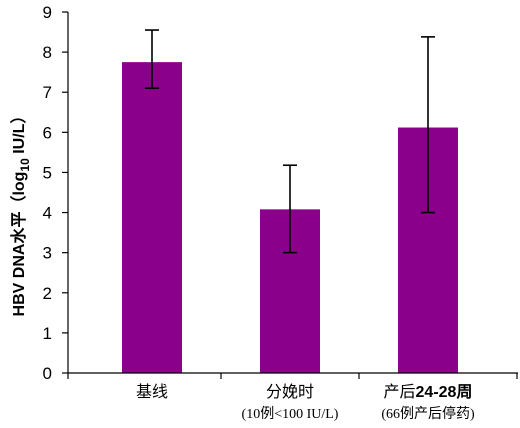 The height and width of the screenshot is (428, 520). I want to click on x-tick-label-2: 分娩时, so click(290, 392).